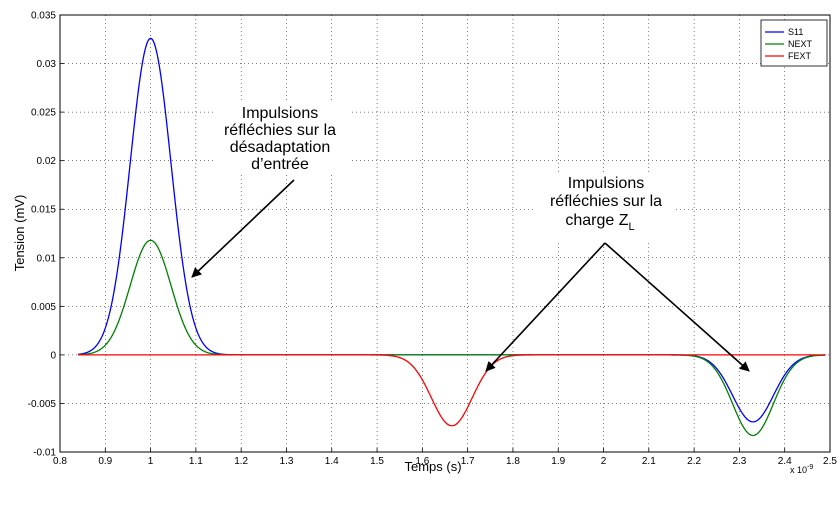 This screenshot has width=837, height=506. Describe the element at coordinates (800, 44) in the screenshot. I see `legend-label-next: NEXT` at that location.